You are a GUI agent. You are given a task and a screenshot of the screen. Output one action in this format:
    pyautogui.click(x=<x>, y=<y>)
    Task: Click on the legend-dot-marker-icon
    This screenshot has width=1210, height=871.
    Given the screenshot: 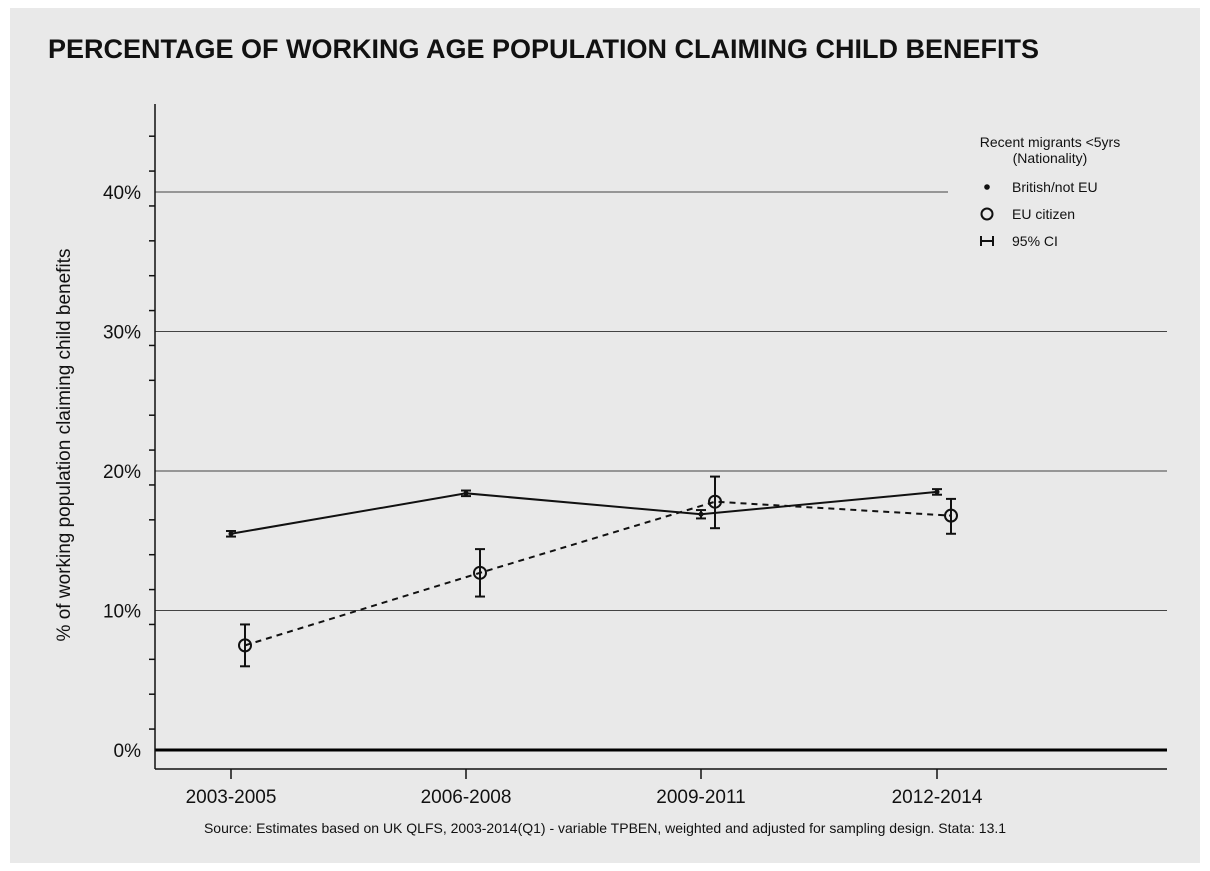 What is the action you would take?
    pyautogui.click(x=987, y=187)
    